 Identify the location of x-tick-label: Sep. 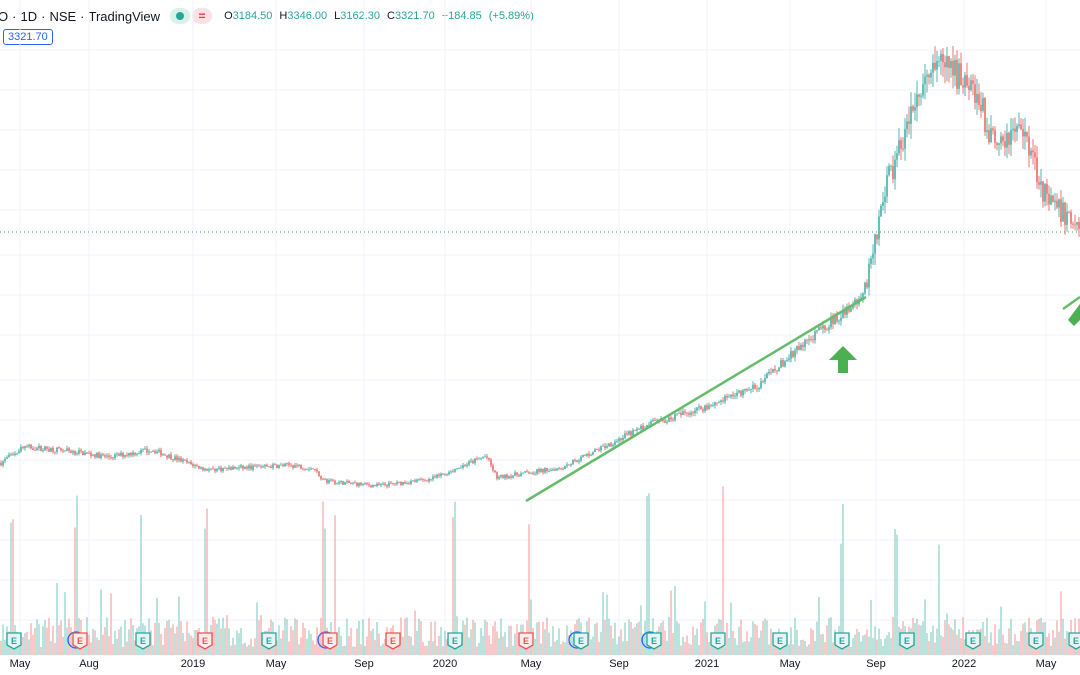
(876, 664).